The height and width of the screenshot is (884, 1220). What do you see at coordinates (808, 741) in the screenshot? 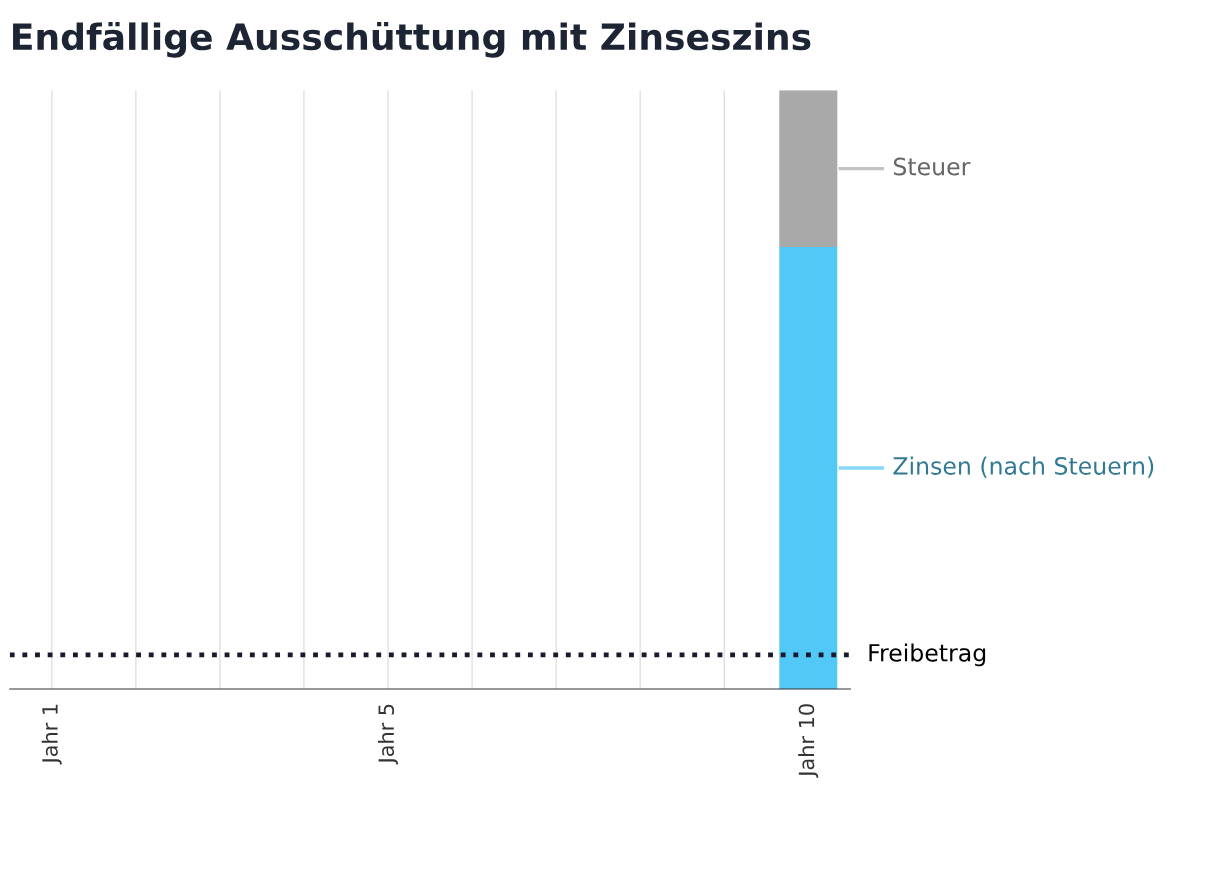
I see `x-tick-label: Jahr 10` at bounding box center [808, 741].